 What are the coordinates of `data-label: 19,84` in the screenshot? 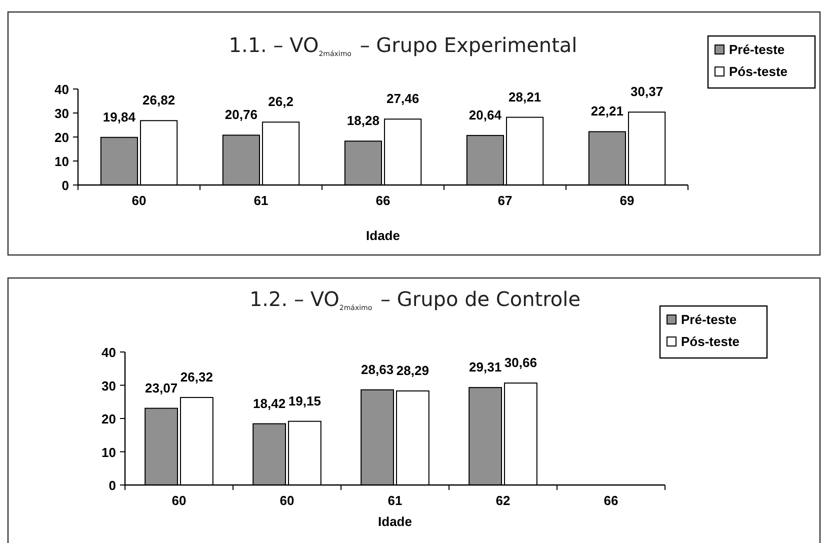 It's located at (119, 116).